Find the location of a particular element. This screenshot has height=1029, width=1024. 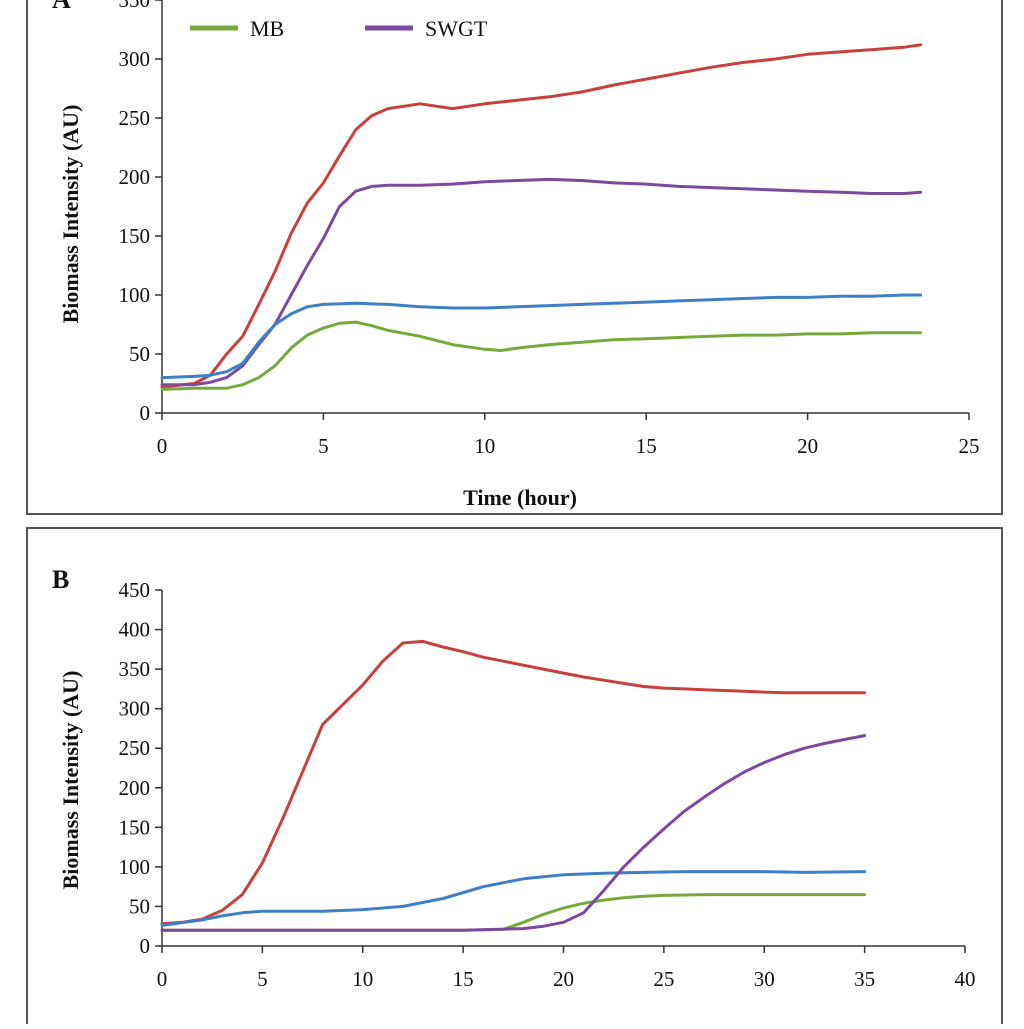

panel-b-y-axis-title: Biomass Intensity (AU) is located at coordinates (70, 780).